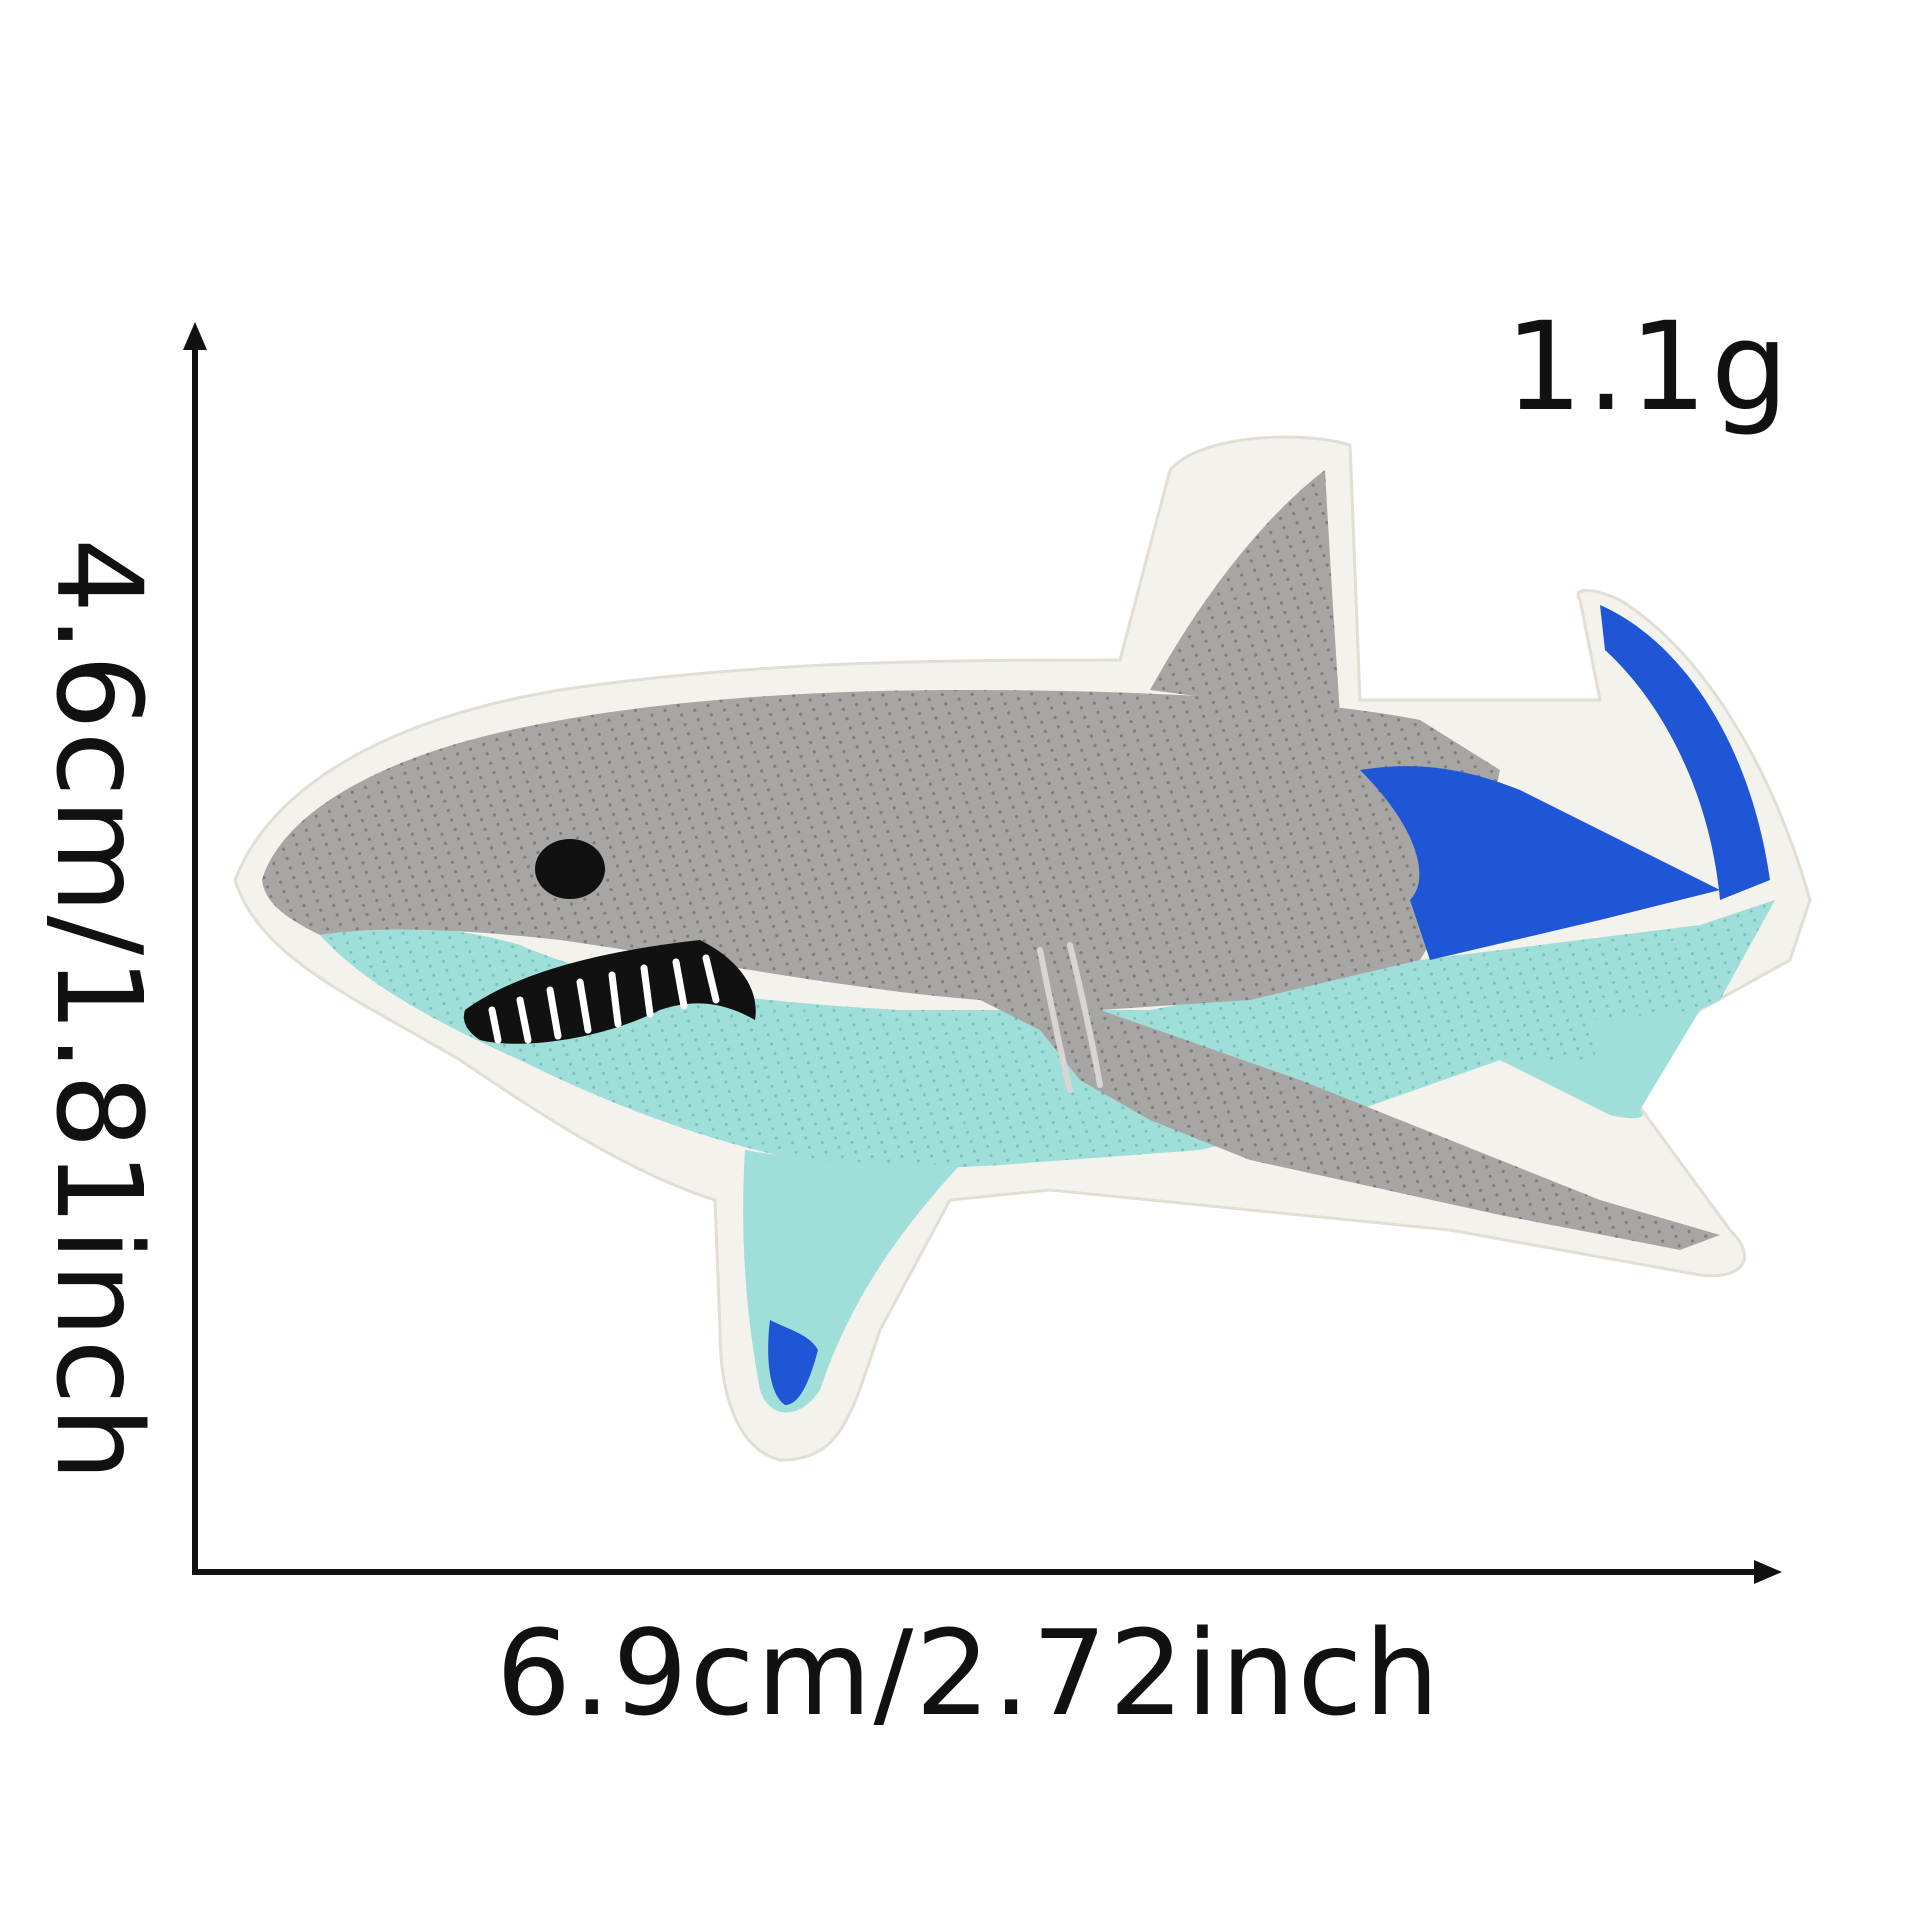  I want to click on shark-eye, so click(570, 869).